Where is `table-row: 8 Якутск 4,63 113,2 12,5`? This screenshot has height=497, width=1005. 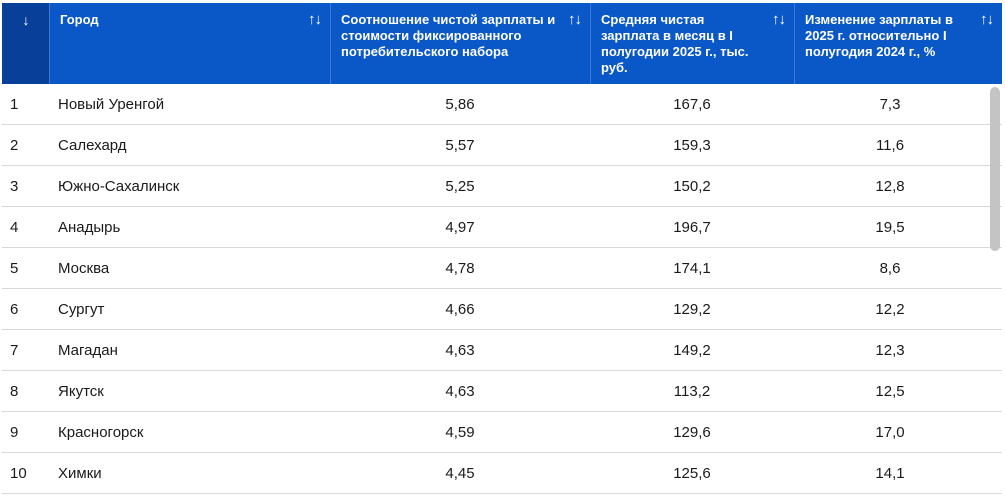
table-row: 8 Якутск 4,63 113,2 12,5 is located at coordinates (502, 391).